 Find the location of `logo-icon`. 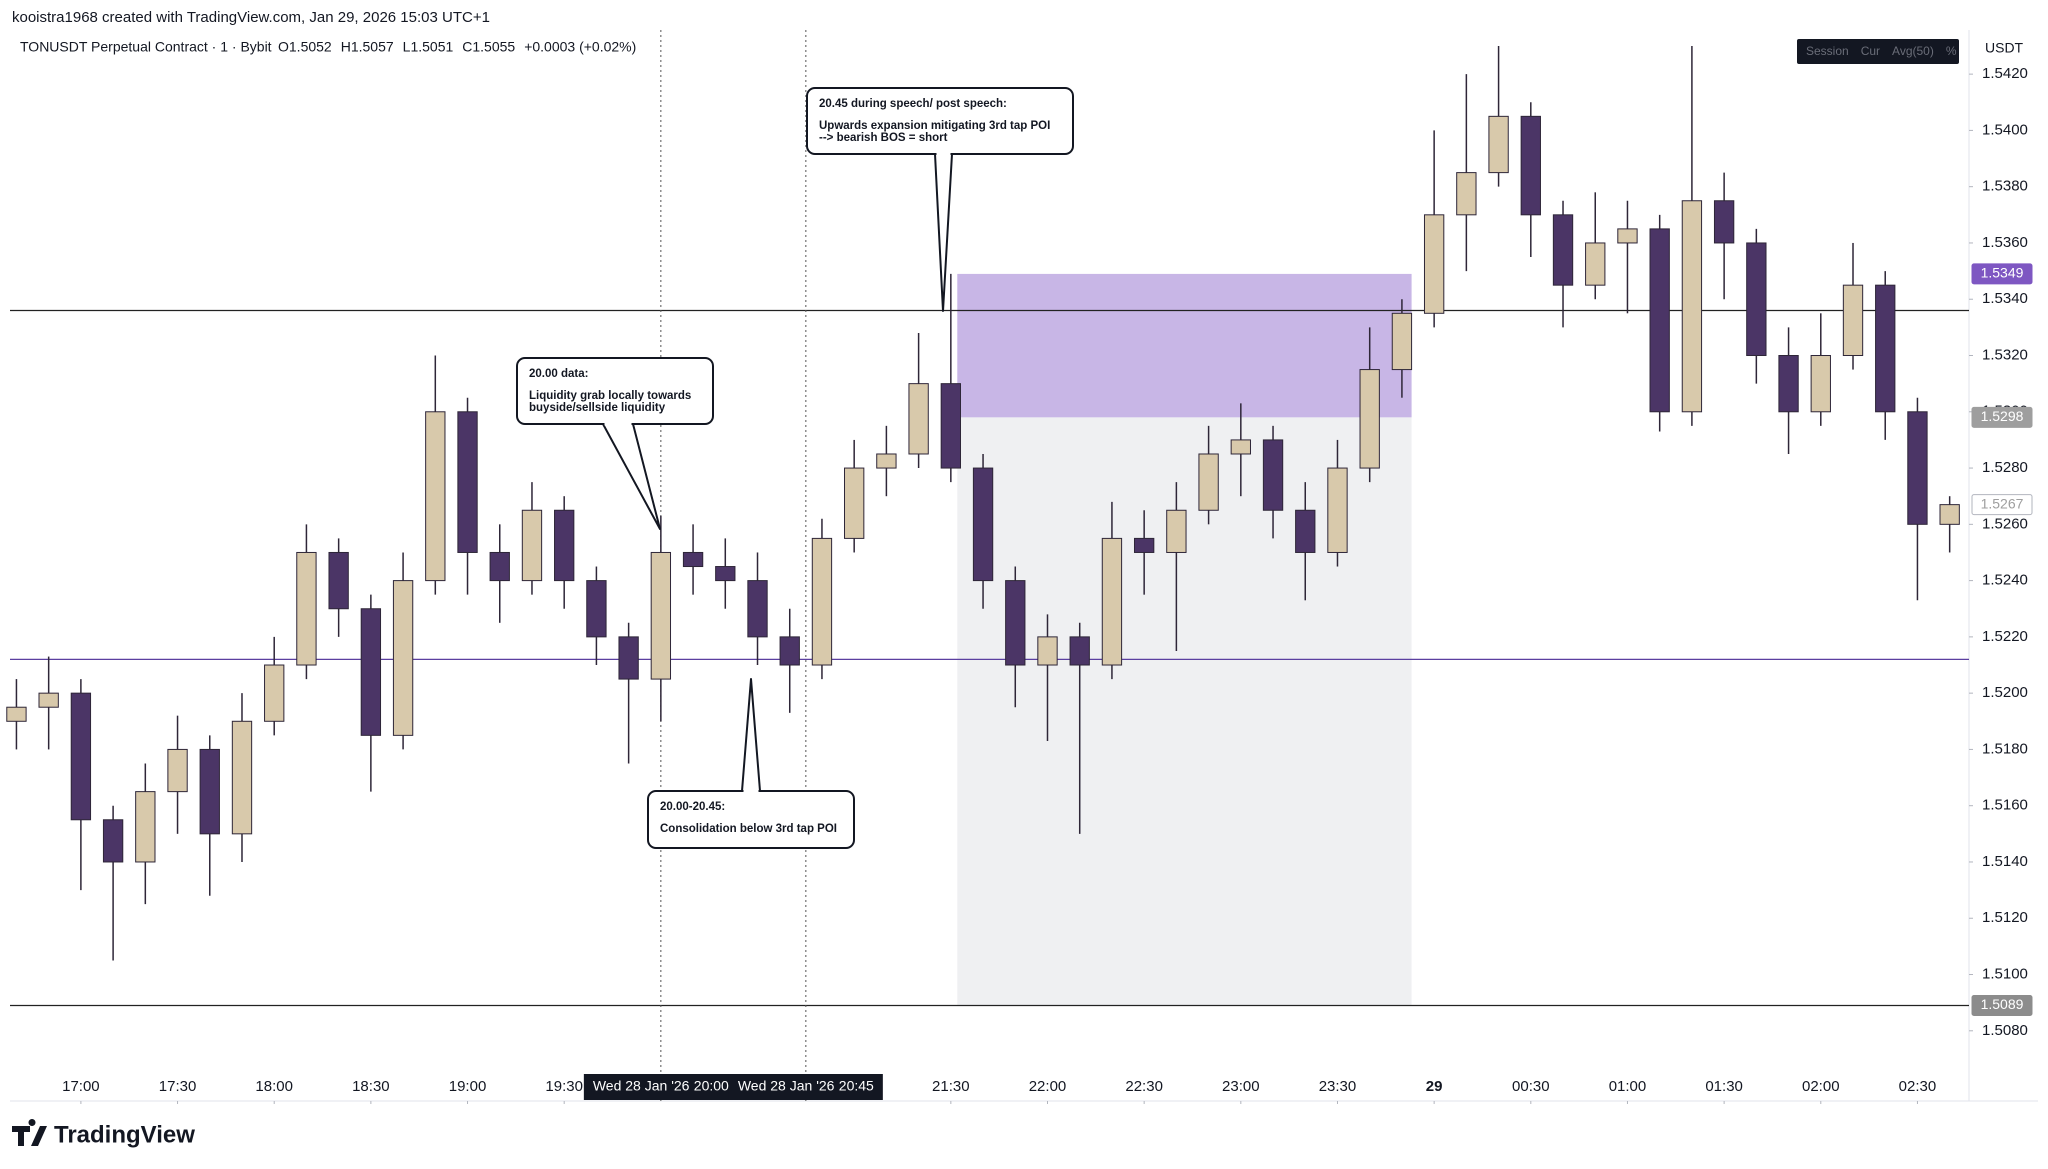

logo-icon is located at coordinates (29, 1132).